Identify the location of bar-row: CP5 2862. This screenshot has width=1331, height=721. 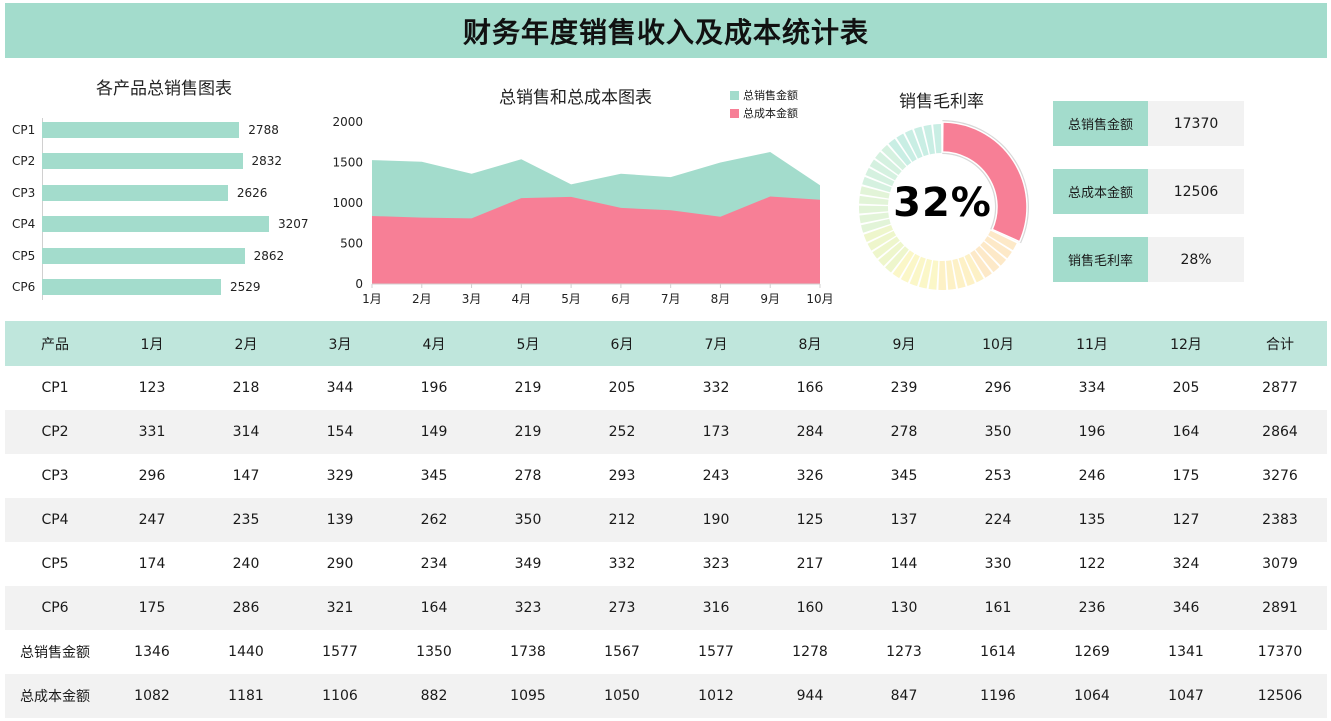
(142, 256).